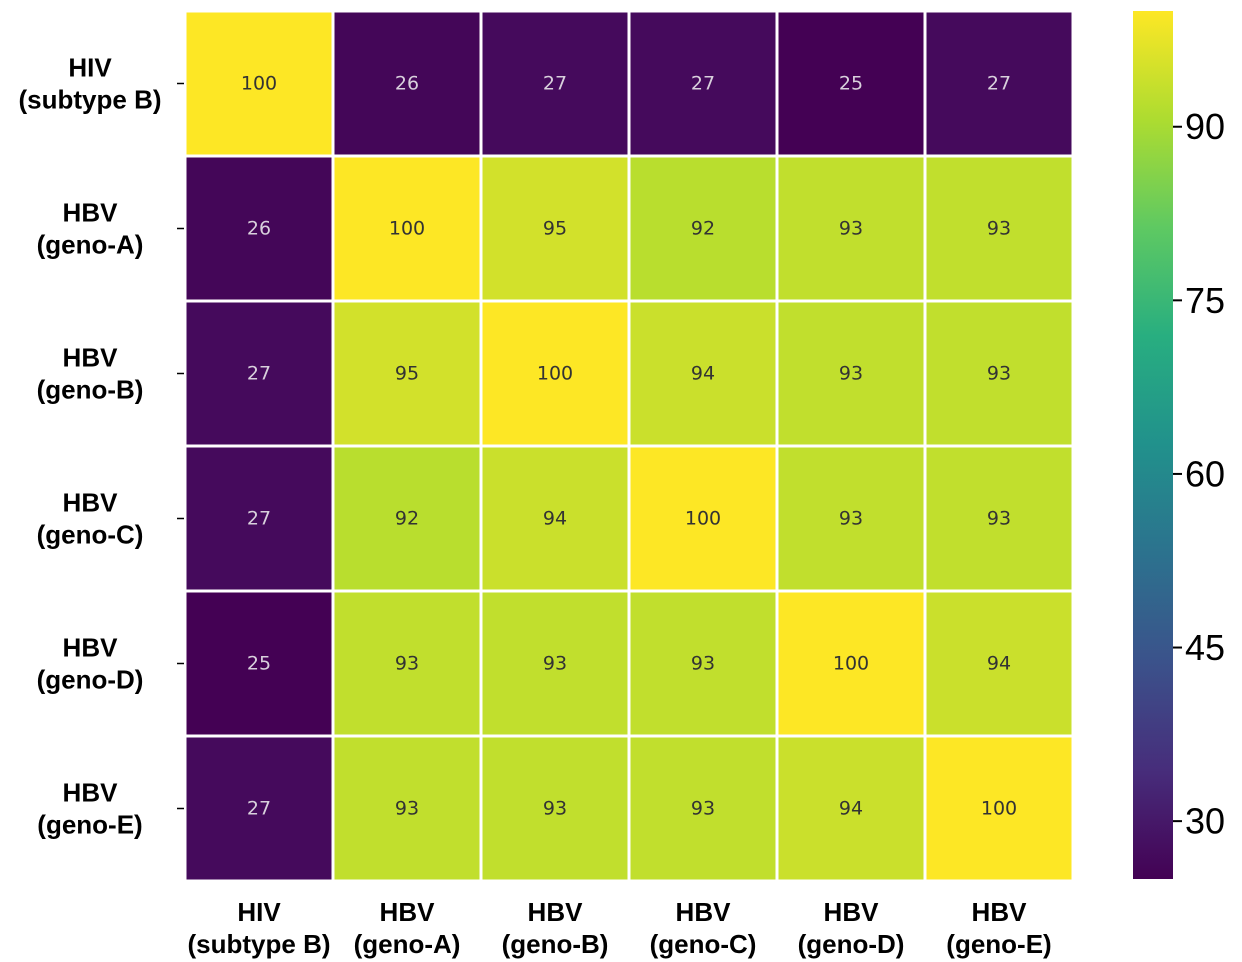  What do you see at coordinates (90, 519) in the screenshot?
I see `row-label: HBV (geno-C)` at bounding box center [90, 519].